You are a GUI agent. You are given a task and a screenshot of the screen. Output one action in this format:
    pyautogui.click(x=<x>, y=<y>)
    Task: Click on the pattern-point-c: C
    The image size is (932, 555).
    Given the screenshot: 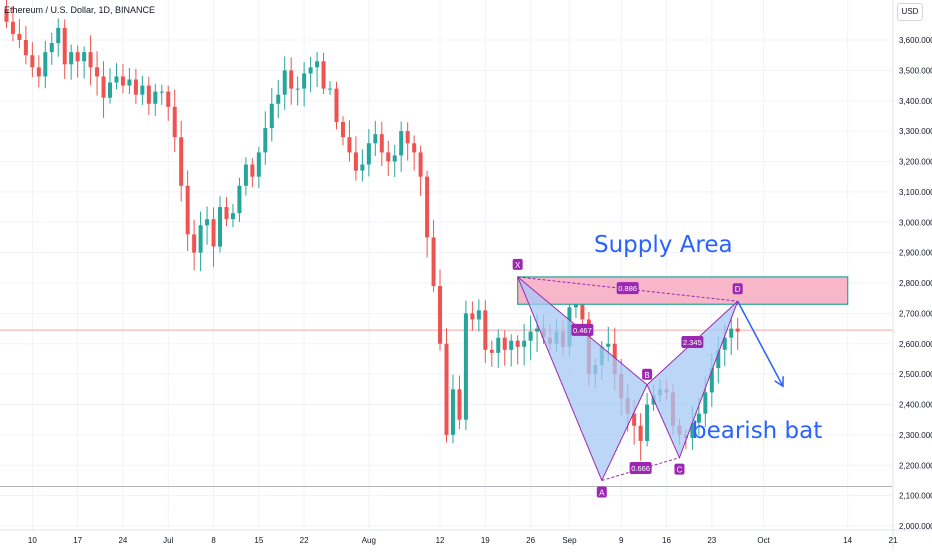 What is the action you would take?
    pyautogui.click(x=679, y=469)
    